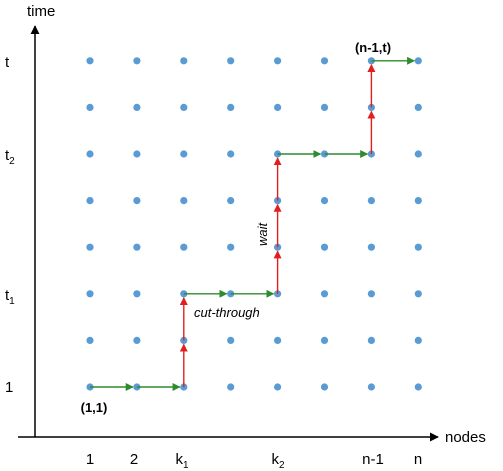  What do you see at coordinates (418, 459) in the screenshot?
I see `x-tick-n: n` at bounding box center [418, 459].